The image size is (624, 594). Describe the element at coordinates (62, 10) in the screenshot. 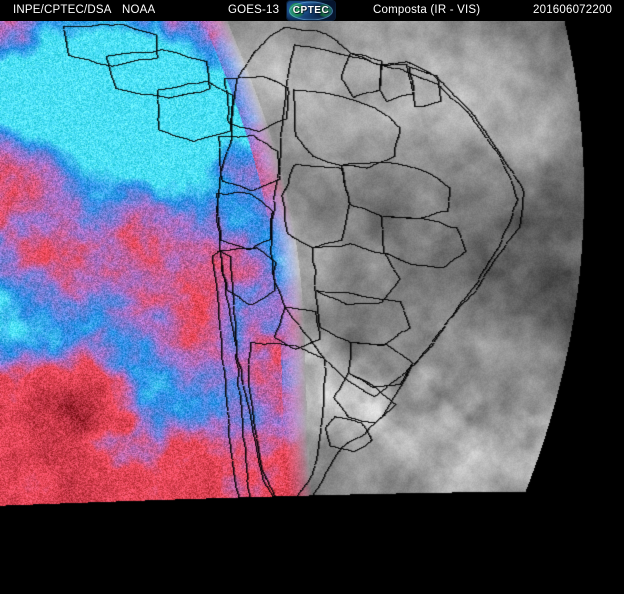

I see `institution-label: INPE/CPTEC/DSA` at that location.